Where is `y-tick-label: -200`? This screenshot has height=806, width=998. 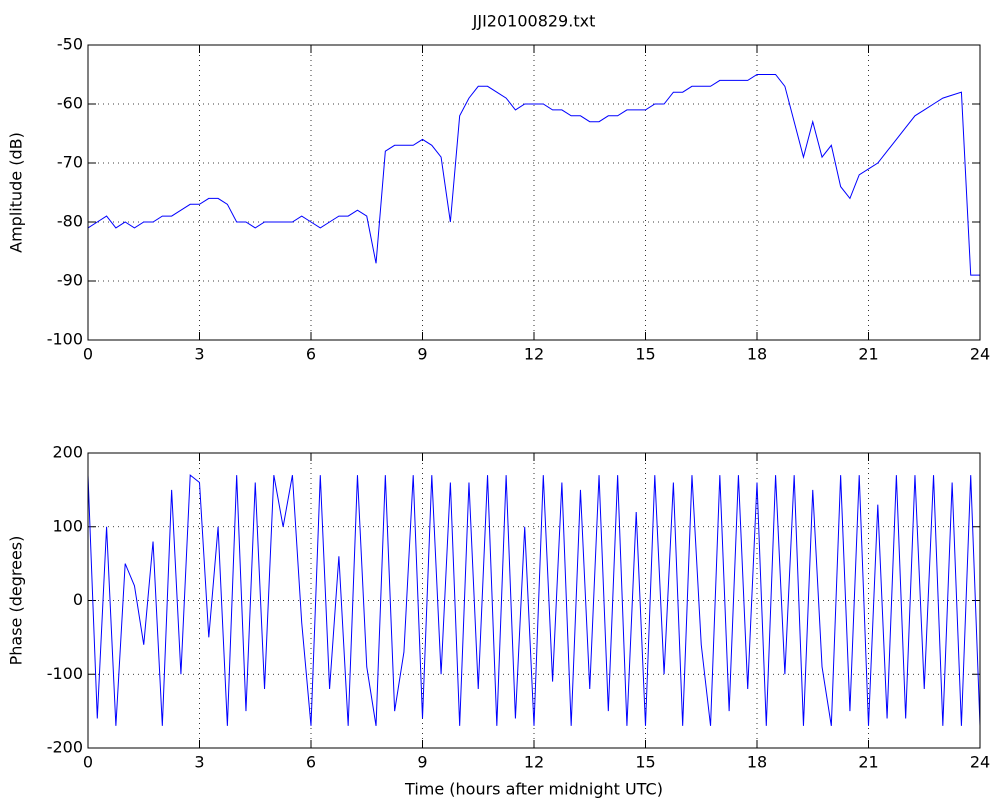
y-tick-label: -200 is located at coordinates (65, 747).